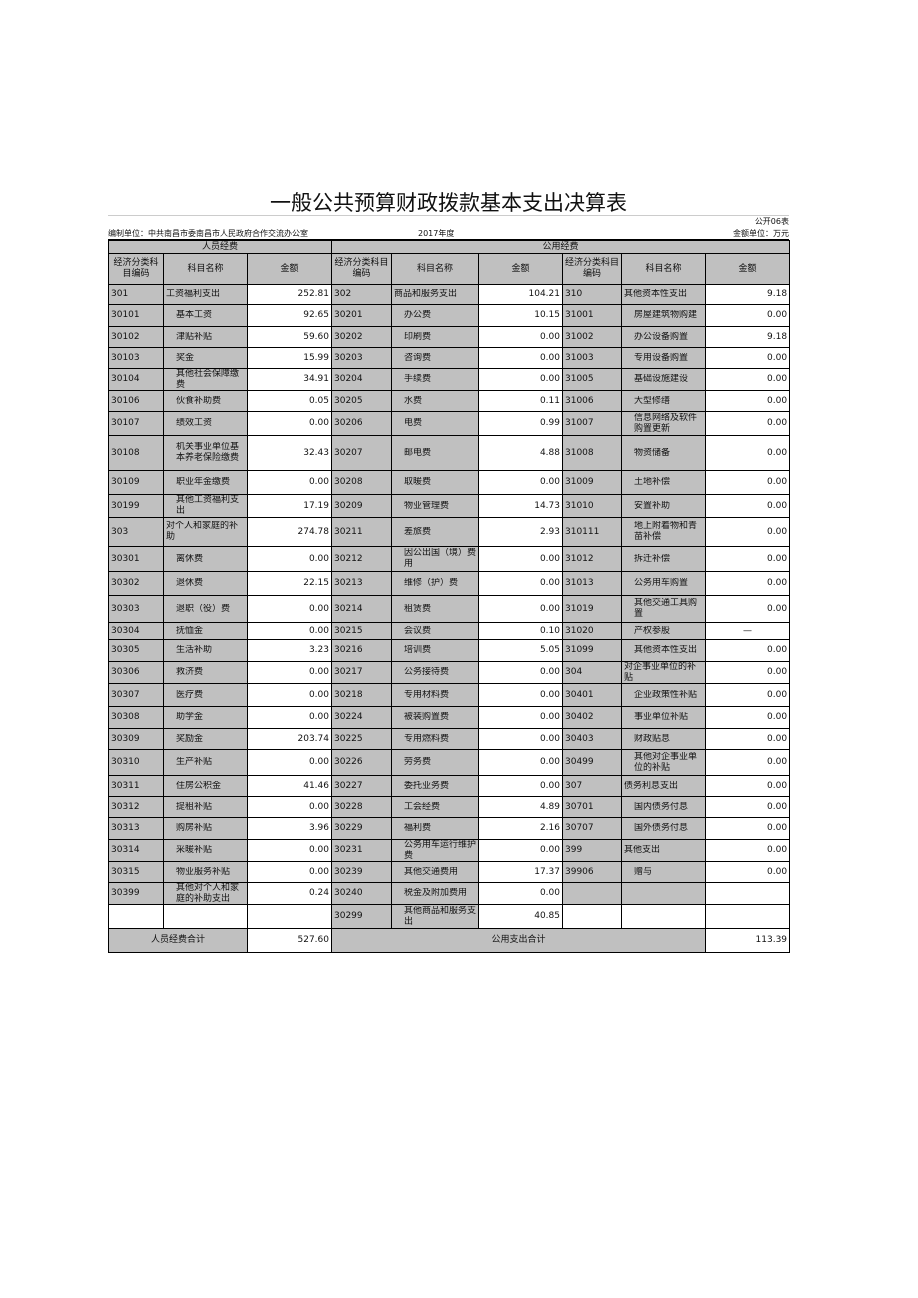 The image size is (918, 1298). Describe the element at coordinates (205, 850) in the screenshot. I see `cell-name: 采暖补贴` at that location.